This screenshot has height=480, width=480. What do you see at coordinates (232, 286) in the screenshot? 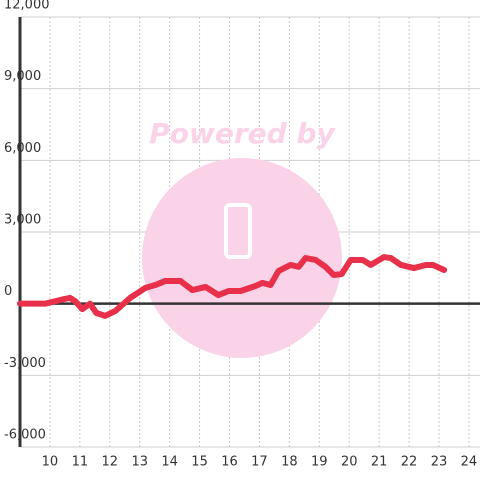
I see `data-line` at bounding box center [232, 286].